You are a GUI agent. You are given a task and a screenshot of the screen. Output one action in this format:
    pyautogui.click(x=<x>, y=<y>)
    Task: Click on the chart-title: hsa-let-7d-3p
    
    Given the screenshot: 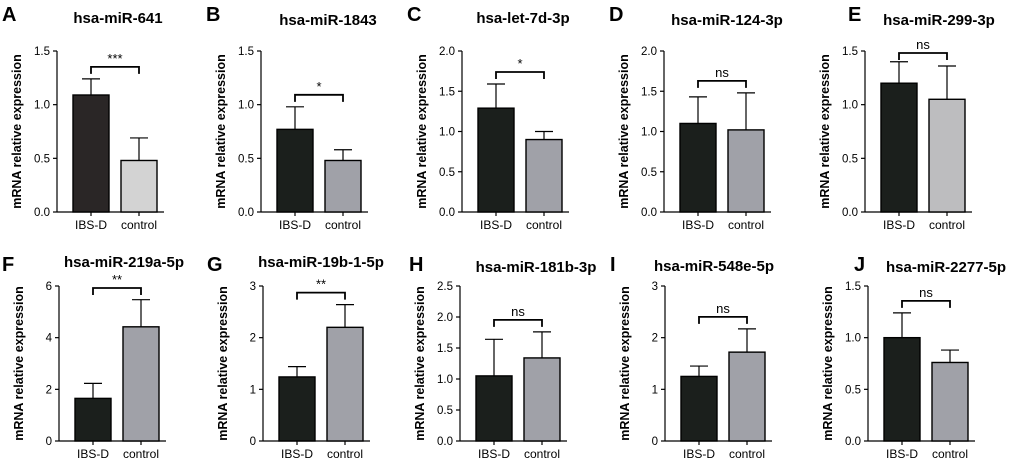 What is the action you would take?
    pyautogui.click(x=522, y=18)
    